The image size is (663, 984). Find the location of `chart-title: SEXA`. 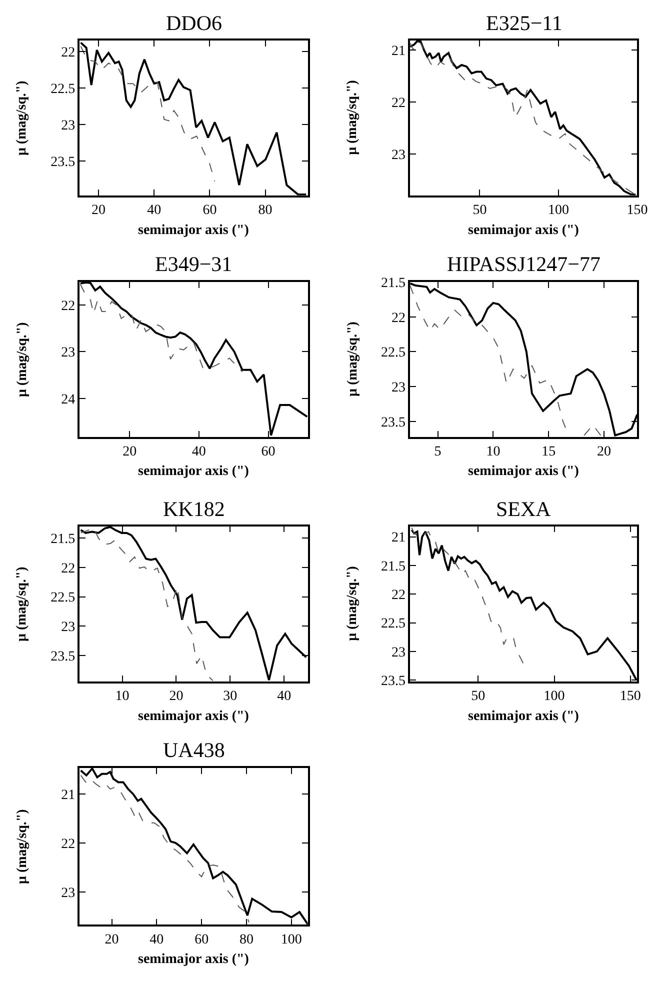

chart-title: SEXA is located at coordinates (524, 509).